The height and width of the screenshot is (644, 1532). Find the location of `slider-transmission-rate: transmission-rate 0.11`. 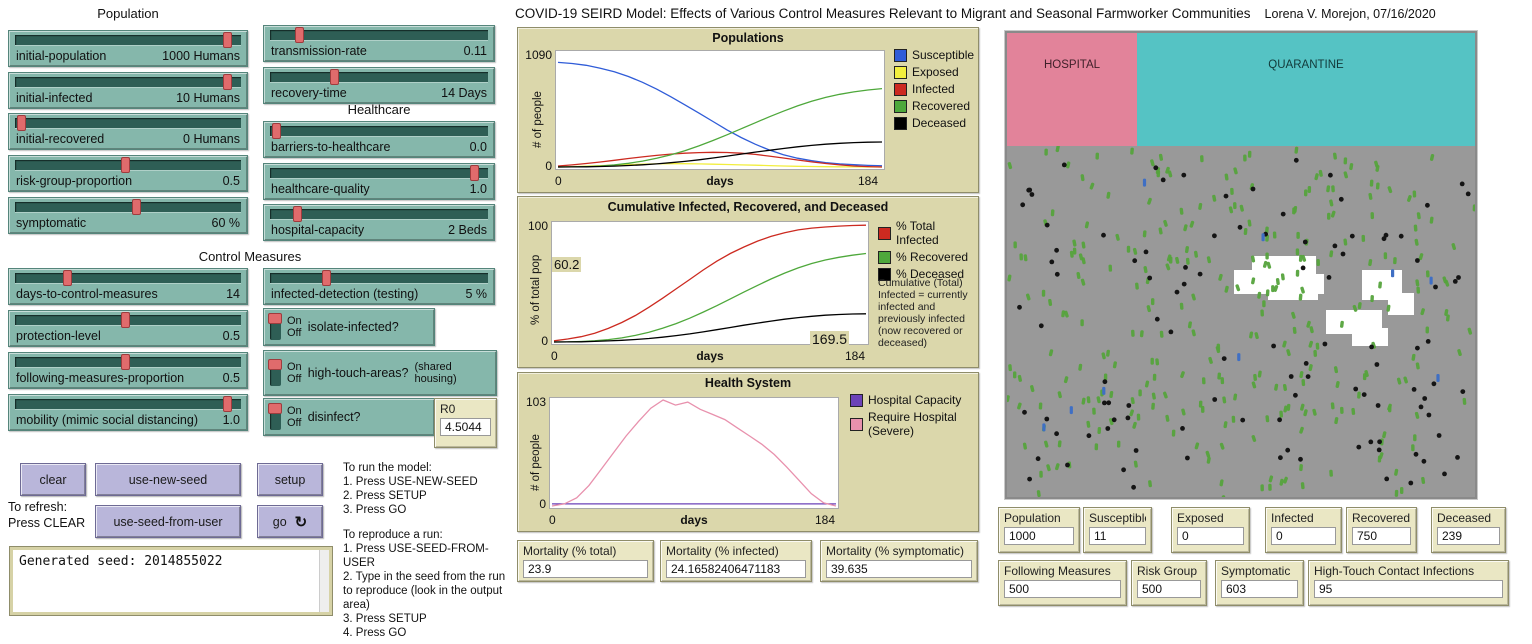

slider-transmission-rate: transmission-rate 0.11 is located at coordinates (379, 43).